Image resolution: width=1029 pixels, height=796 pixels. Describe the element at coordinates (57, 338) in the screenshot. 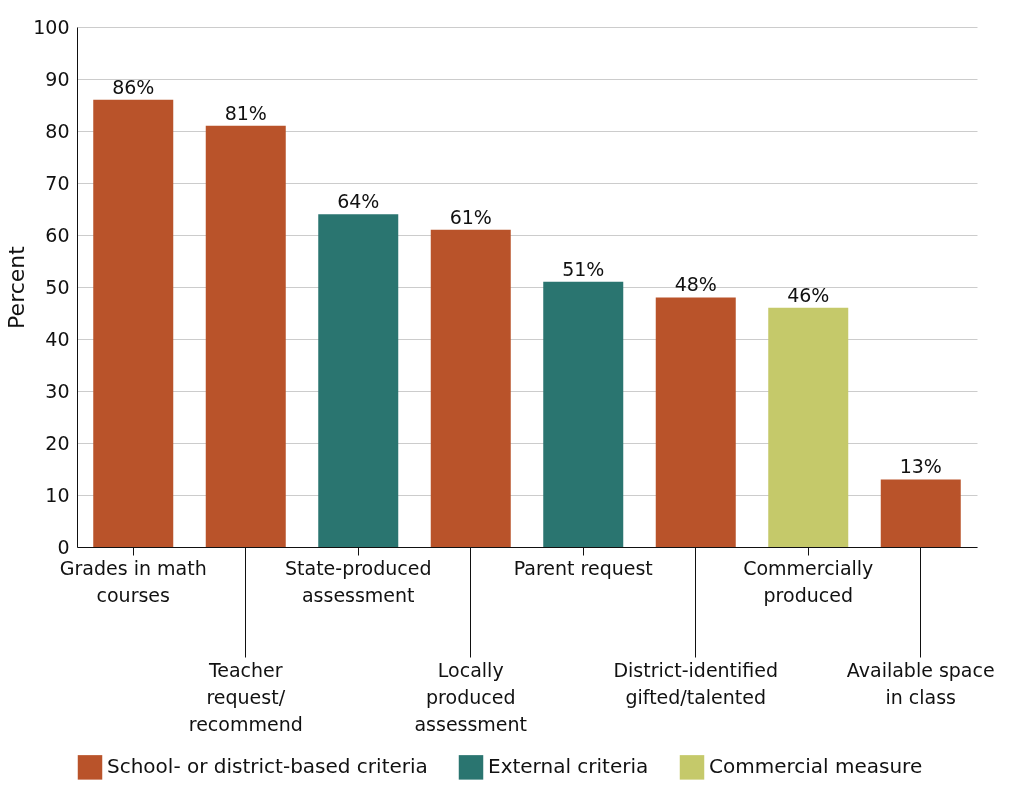

I see `y-tick-label: 40` at that location.